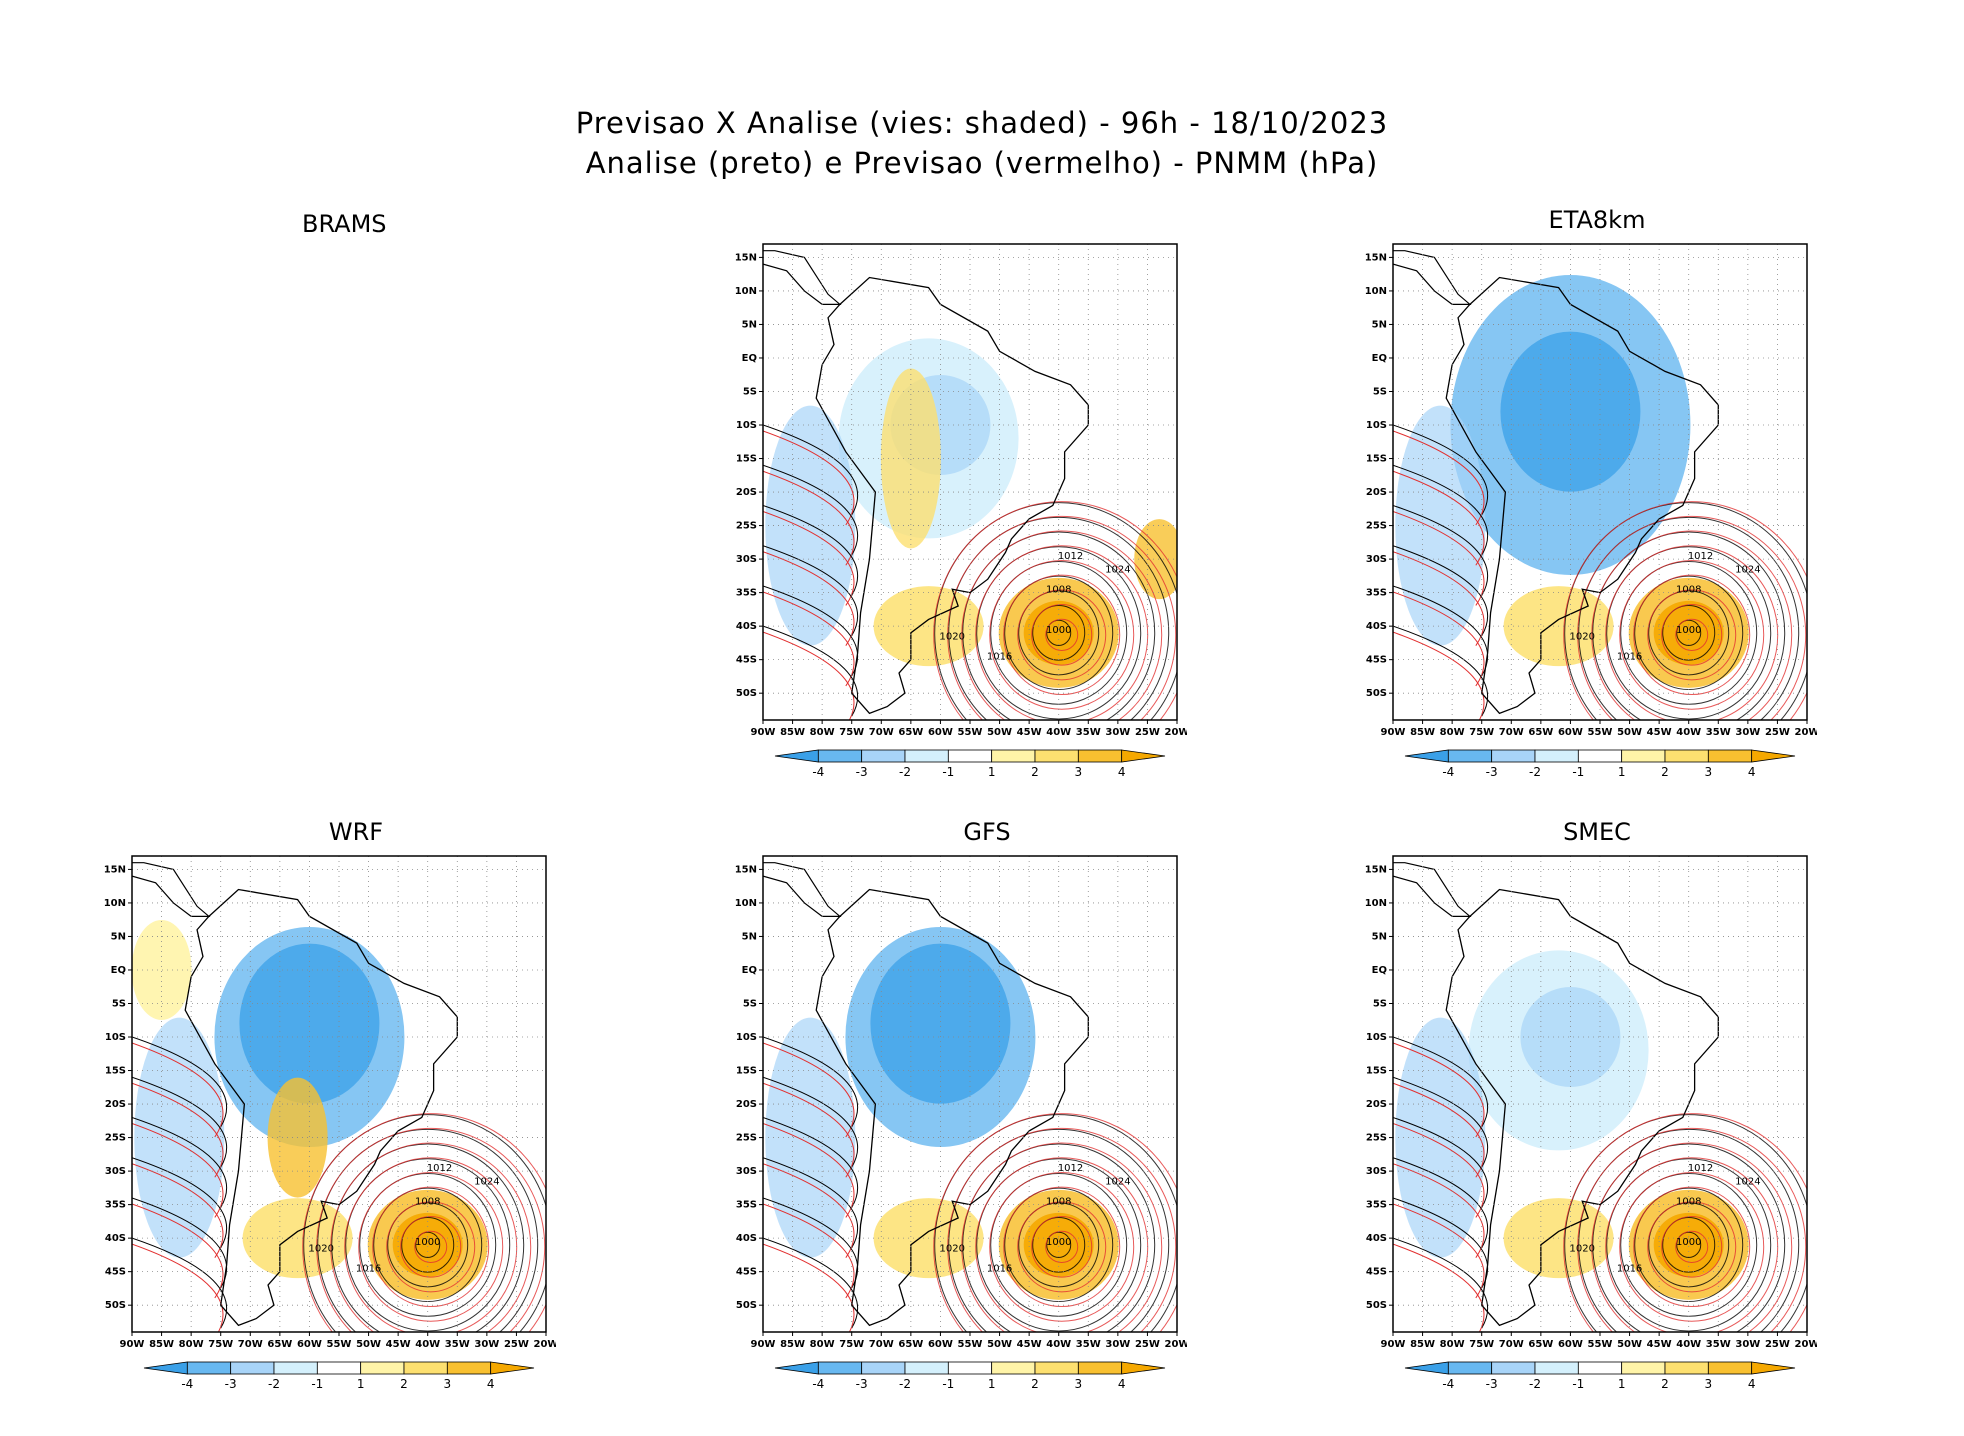 This screenshot has width=1964, height=1436. I want to click on lat-tick-label: 5N, so click(1379, 936).